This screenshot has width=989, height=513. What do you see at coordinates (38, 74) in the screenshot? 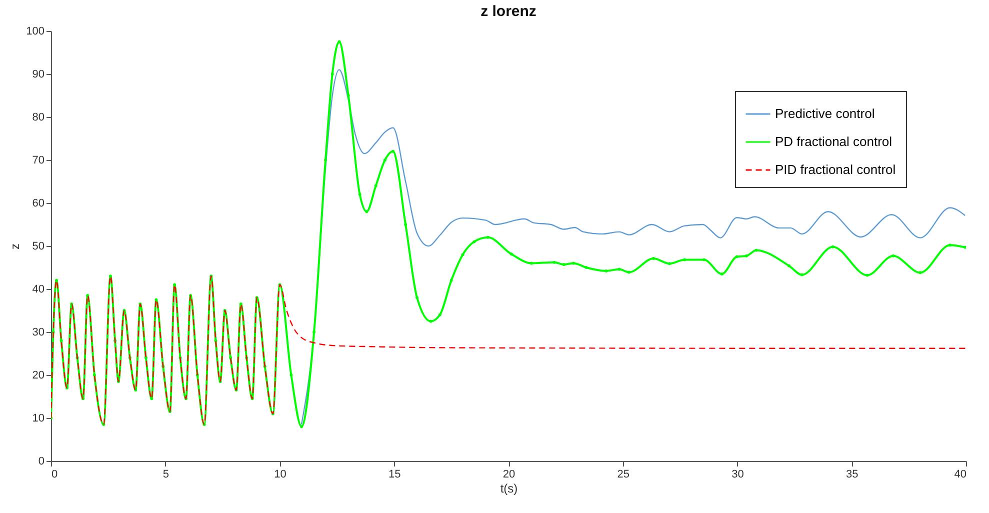
I see `y-tick-label: 90` at bounding box center [38, 74].